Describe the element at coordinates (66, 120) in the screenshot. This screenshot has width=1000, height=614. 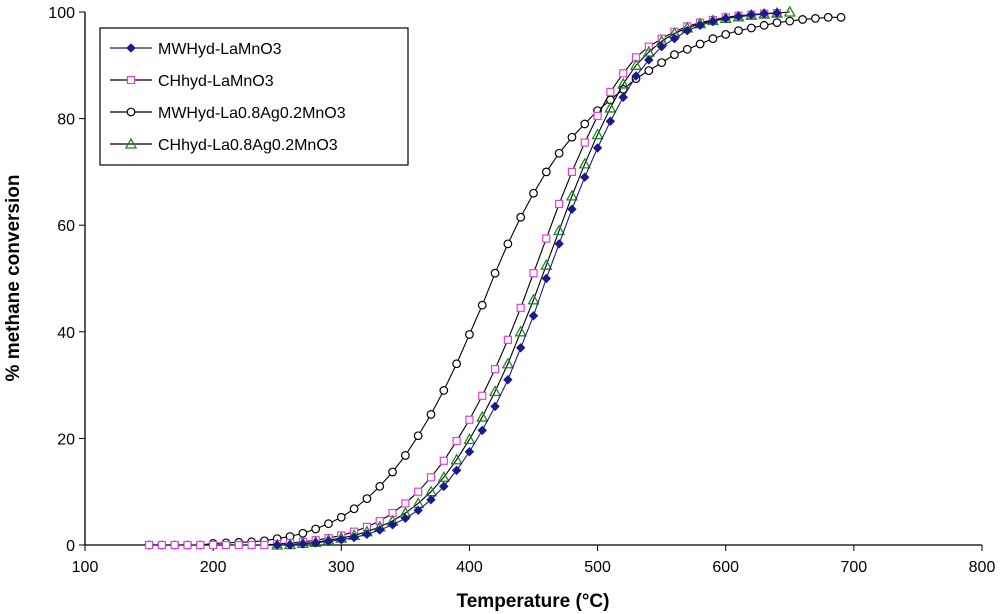
I see `y-tick-label: 80` at that location.